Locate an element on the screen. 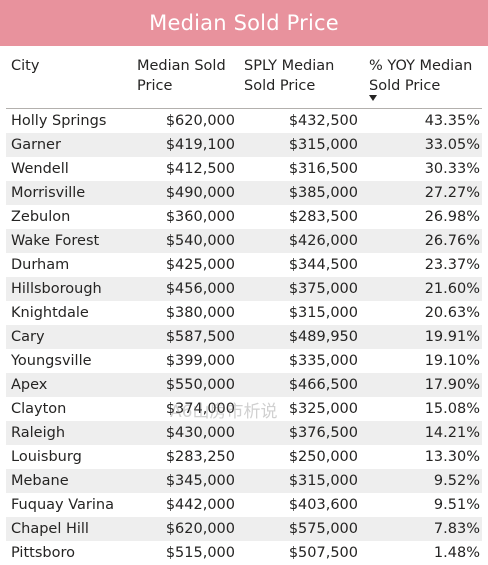 Image resolution: width=488 pixels, height=565 pixels. table-row: Knightdale $380,000 $315,000 20.63% is located at coordinates (244, 313).